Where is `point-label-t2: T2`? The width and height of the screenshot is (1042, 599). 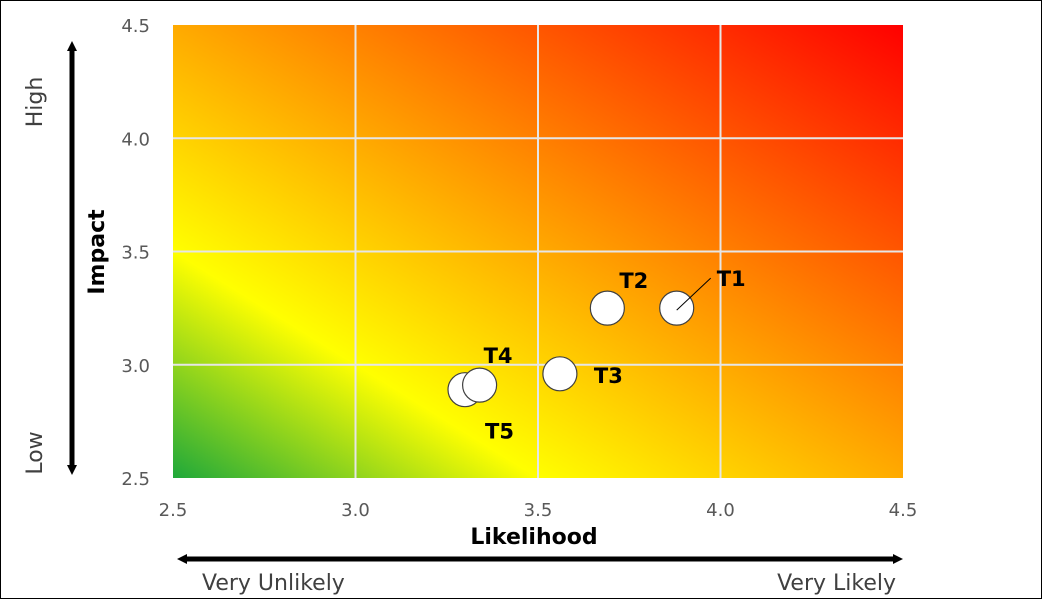 point-label-t2: T2 is located at coordinates (633, 281).